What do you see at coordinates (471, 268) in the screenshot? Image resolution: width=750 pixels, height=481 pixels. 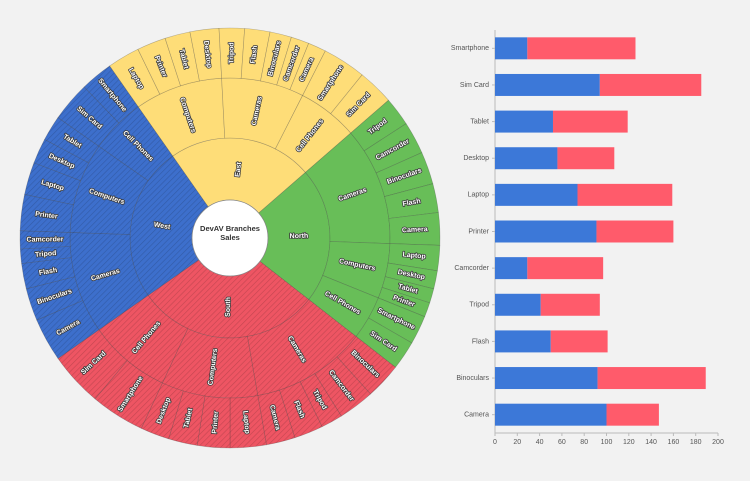 I see `y-tick-label: Camcorder` at bounding box center [471, 268].